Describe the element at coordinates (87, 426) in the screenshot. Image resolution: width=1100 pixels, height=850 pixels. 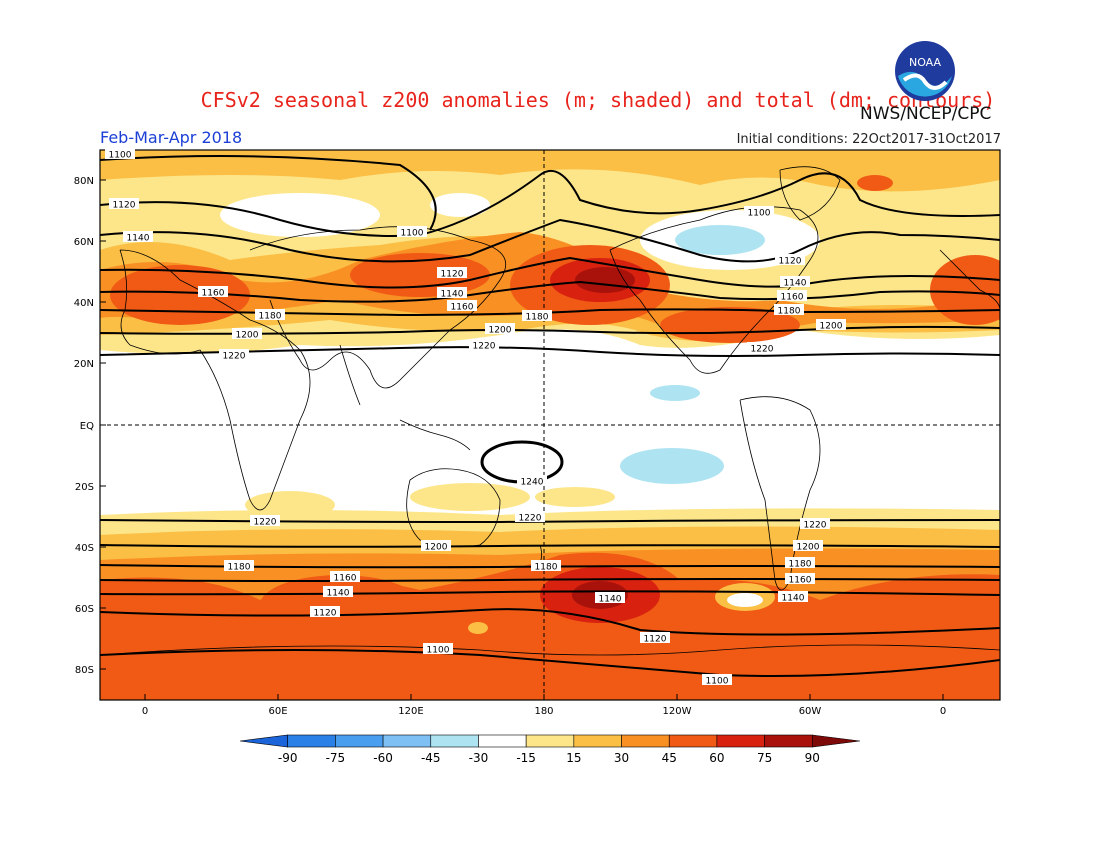
I see `lat-label: EQ` at that location.